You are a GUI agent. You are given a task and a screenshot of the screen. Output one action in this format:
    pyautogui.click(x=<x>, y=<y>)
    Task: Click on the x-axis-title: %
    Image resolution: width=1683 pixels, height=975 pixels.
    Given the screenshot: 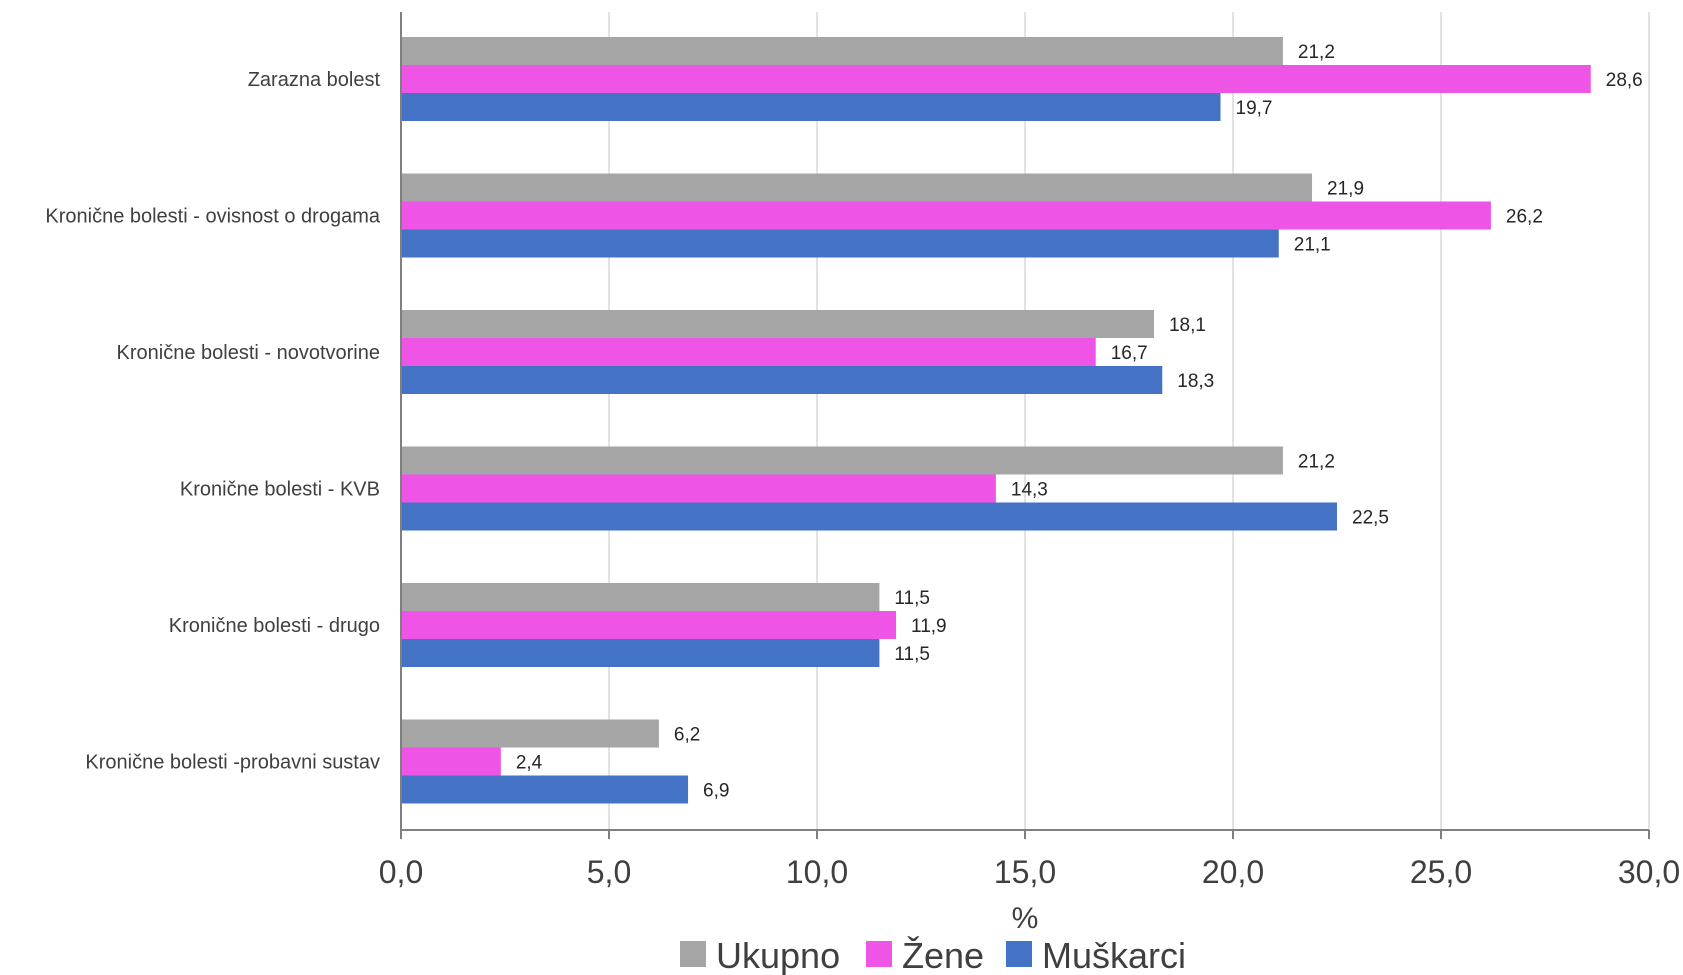 What is the action you would take?
    pyautogui.click(x=1025, y=918)
    